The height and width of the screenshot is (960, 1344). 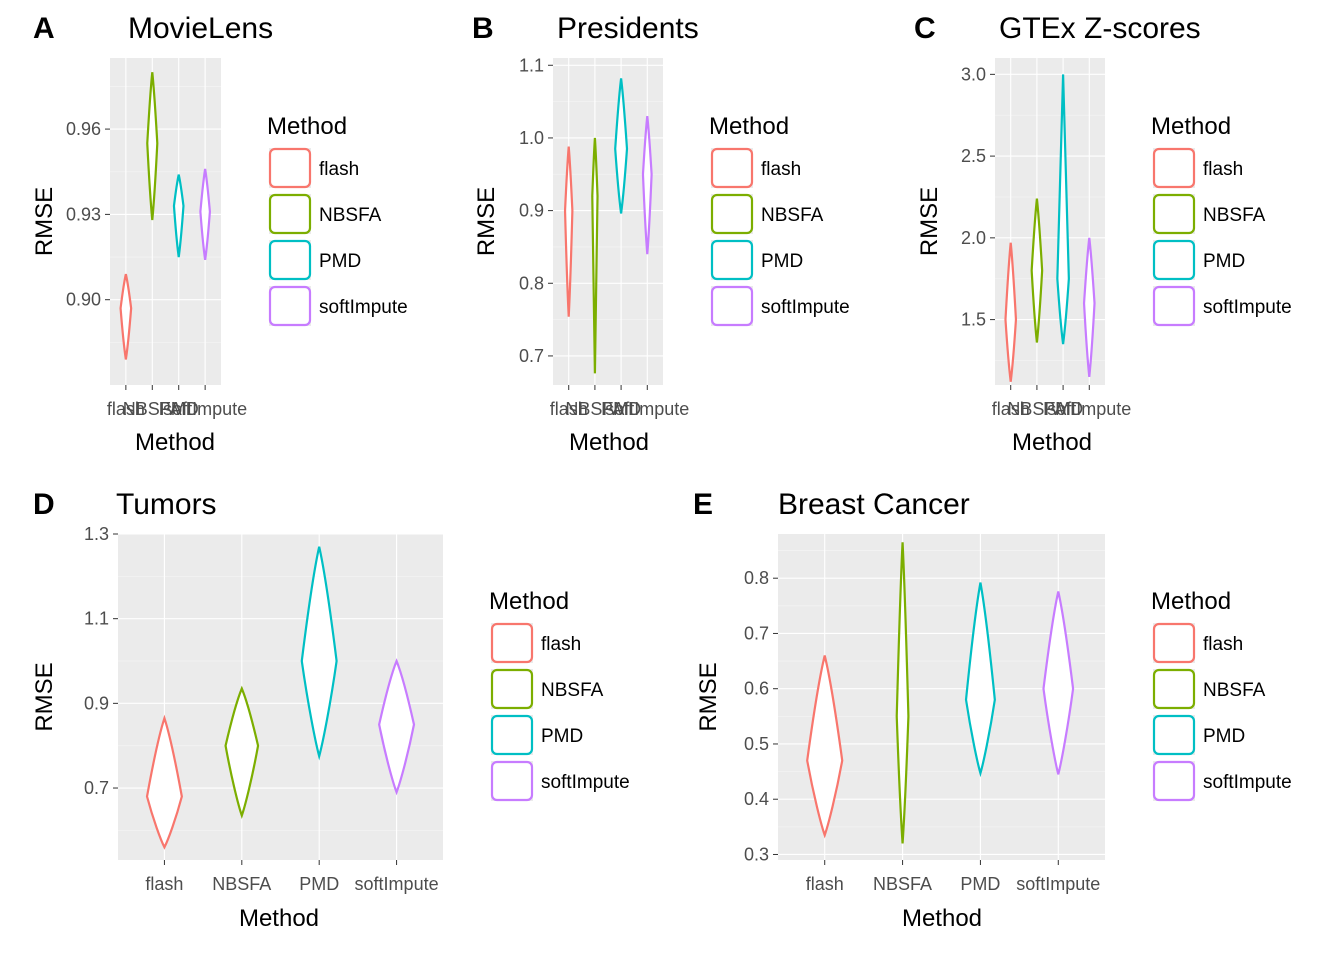 What do you see at coordinates (628, 28) in the screenshot?
I see `panel-title: Presidents` at bounding box center [628, 28].